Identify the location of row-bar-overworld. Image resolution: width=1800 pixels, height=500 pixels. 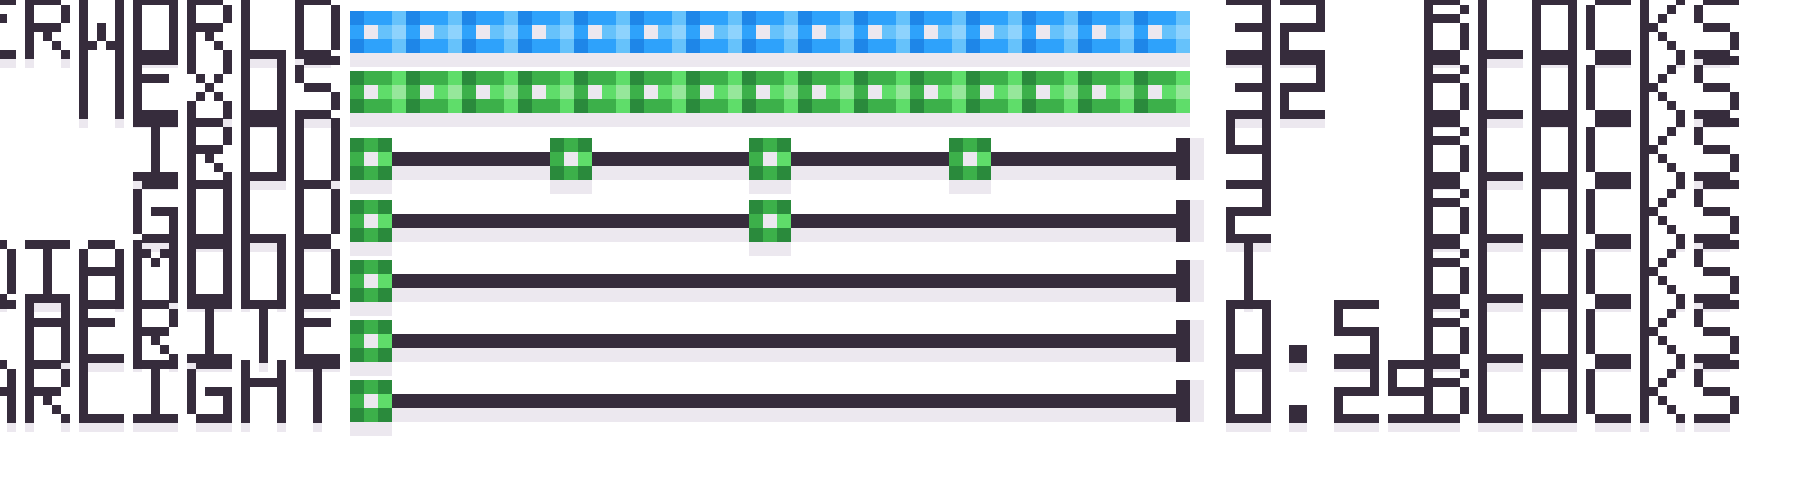
(780, 32).